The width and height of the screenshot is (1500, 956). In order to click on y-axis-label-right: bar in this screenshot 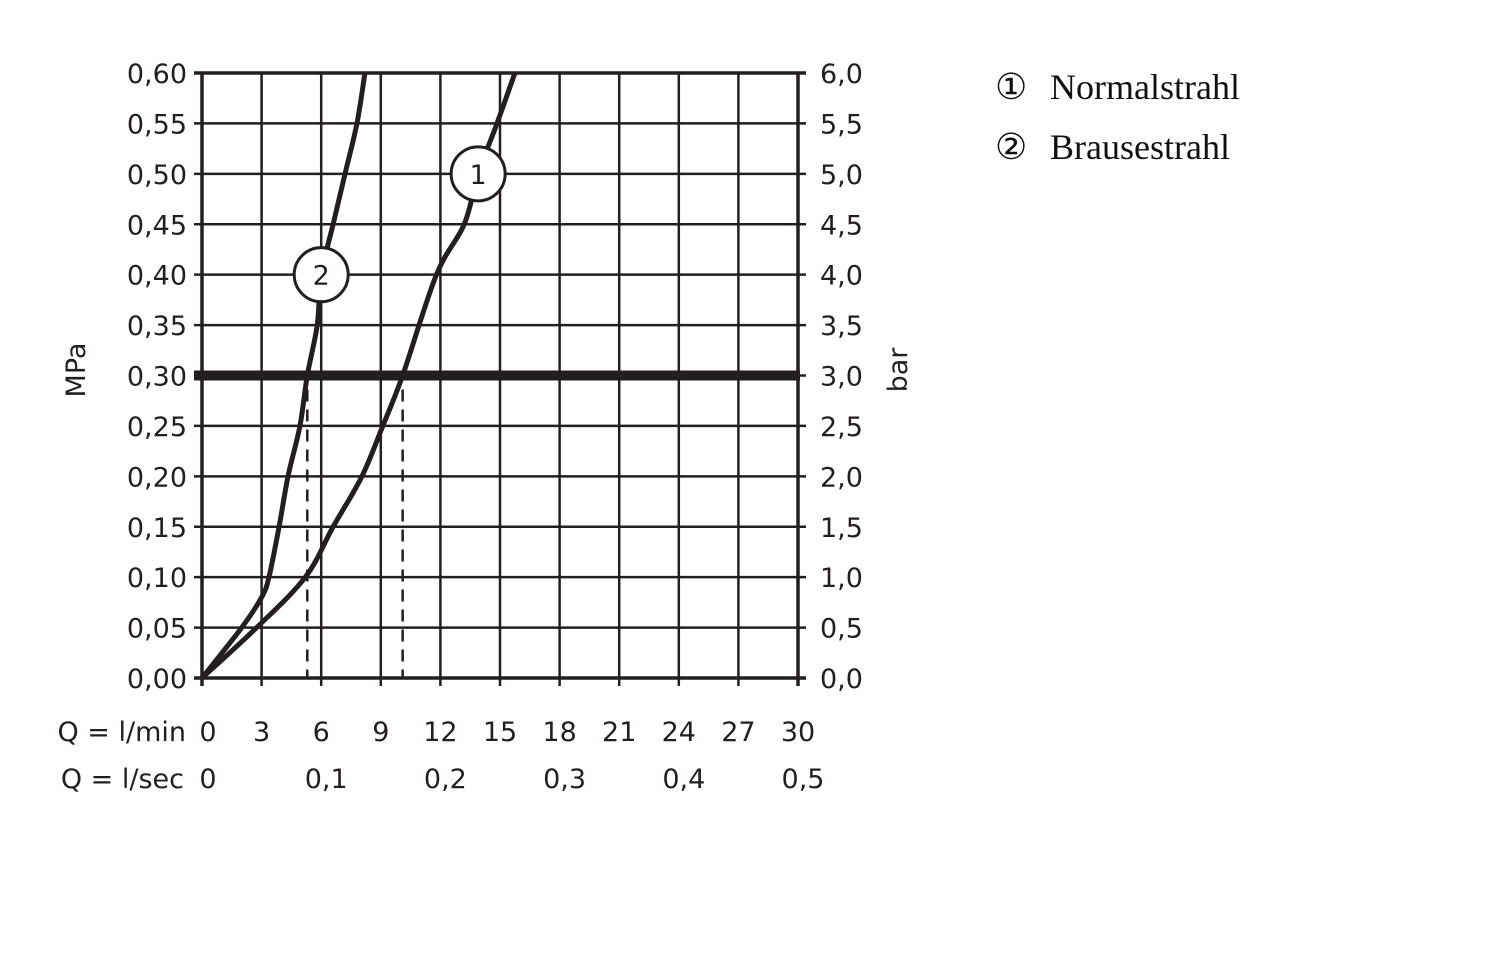, I will do `click(898, 370)`.